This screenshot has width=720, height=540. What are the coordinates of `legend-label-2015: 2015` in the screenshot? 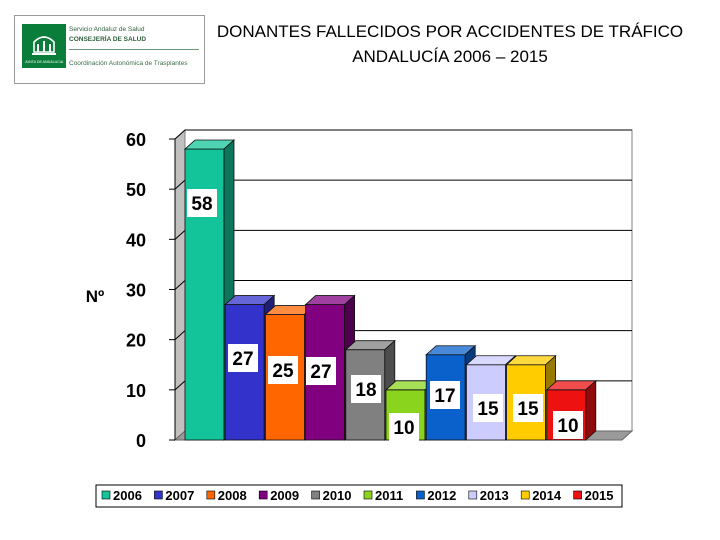 It's located at (599, 495).